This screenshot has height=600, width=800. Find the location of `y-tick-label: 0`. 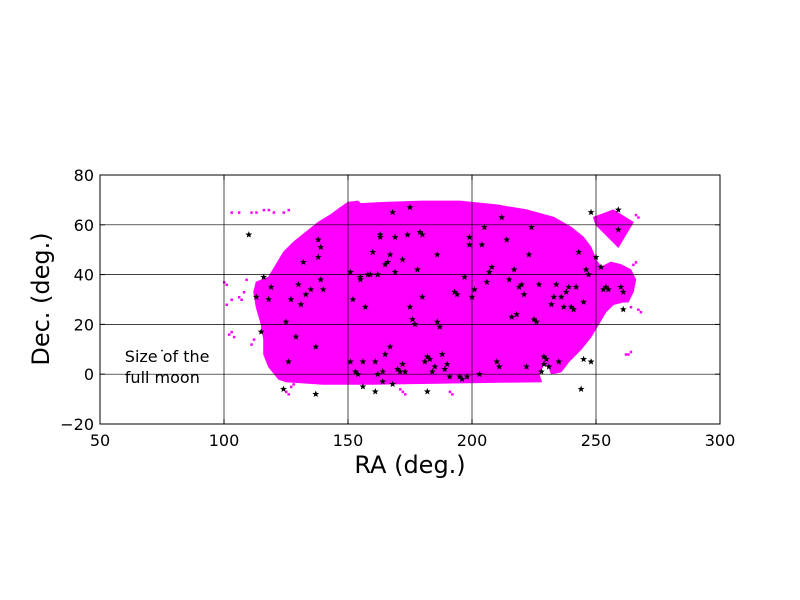

y-tick-label: 0 is located at coordinates (89, 374).